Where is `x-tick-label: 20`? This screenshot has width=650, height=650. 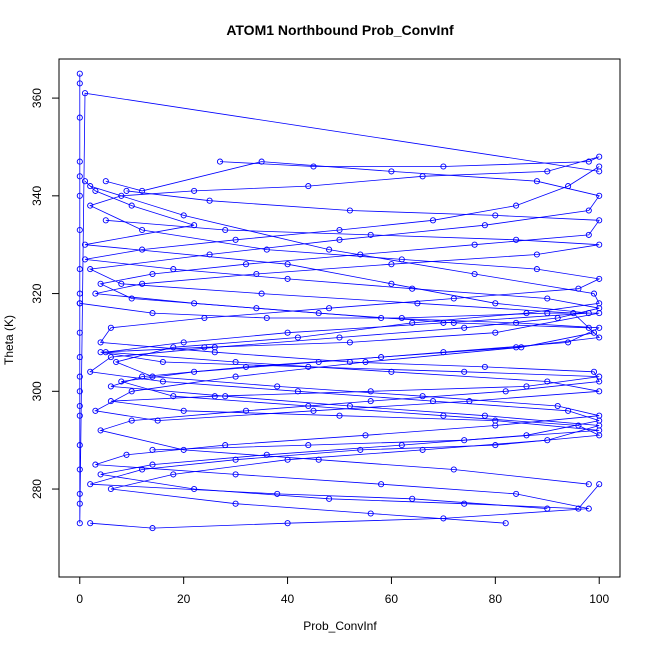
x-tick-label: 20 is located at coordinates (184, 599).